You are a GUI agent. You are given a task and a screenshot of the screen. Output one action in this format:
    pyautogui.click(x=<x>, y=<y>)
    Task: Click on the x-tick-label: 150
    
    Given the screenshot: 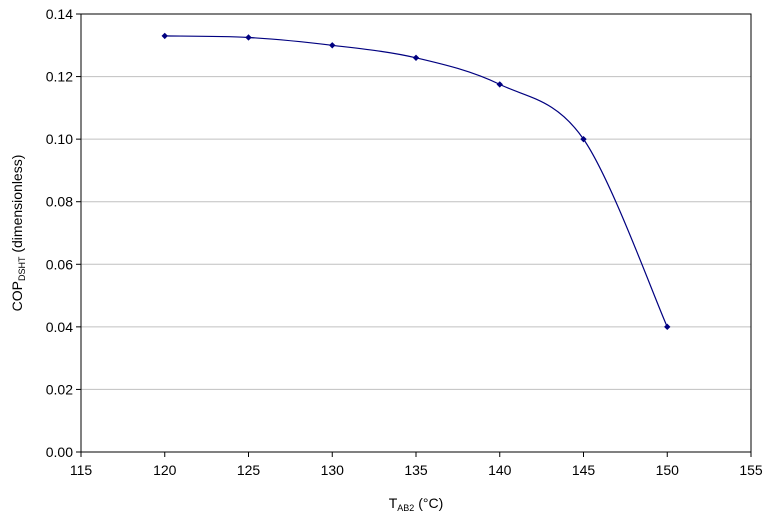 What is the action you would take?
    pyautogui.click(x=668, y=470)
    